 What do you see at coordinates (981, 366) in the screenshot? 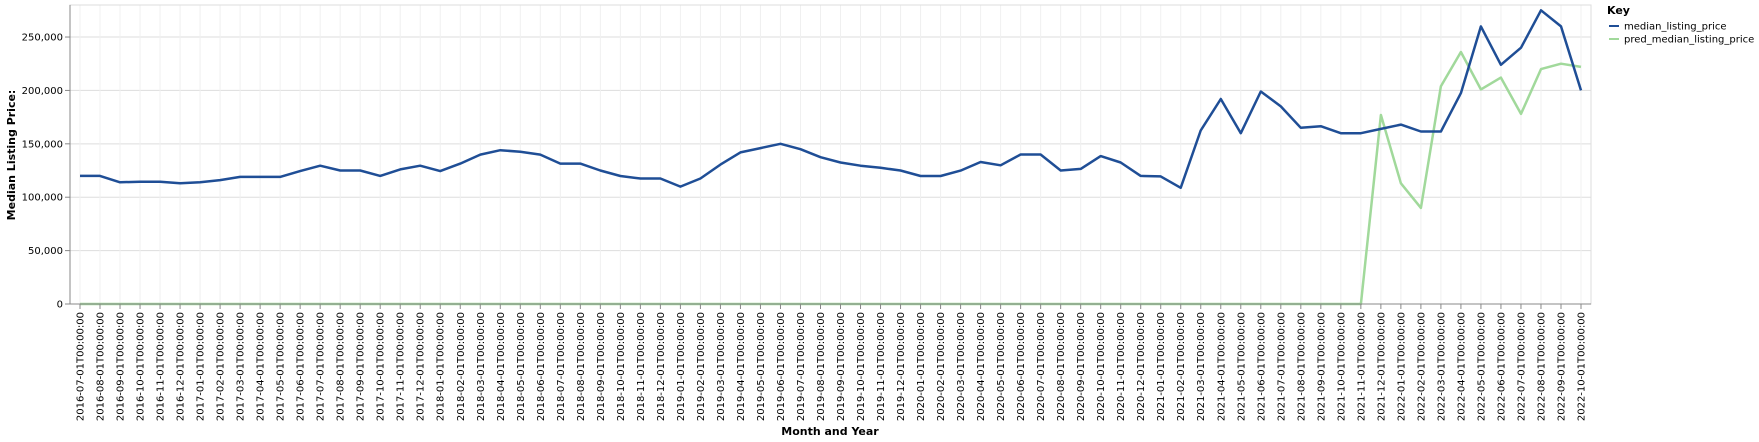
I see `x-tick-label: 2020-04-01T00:00:00` at bounding box center [981, 366].